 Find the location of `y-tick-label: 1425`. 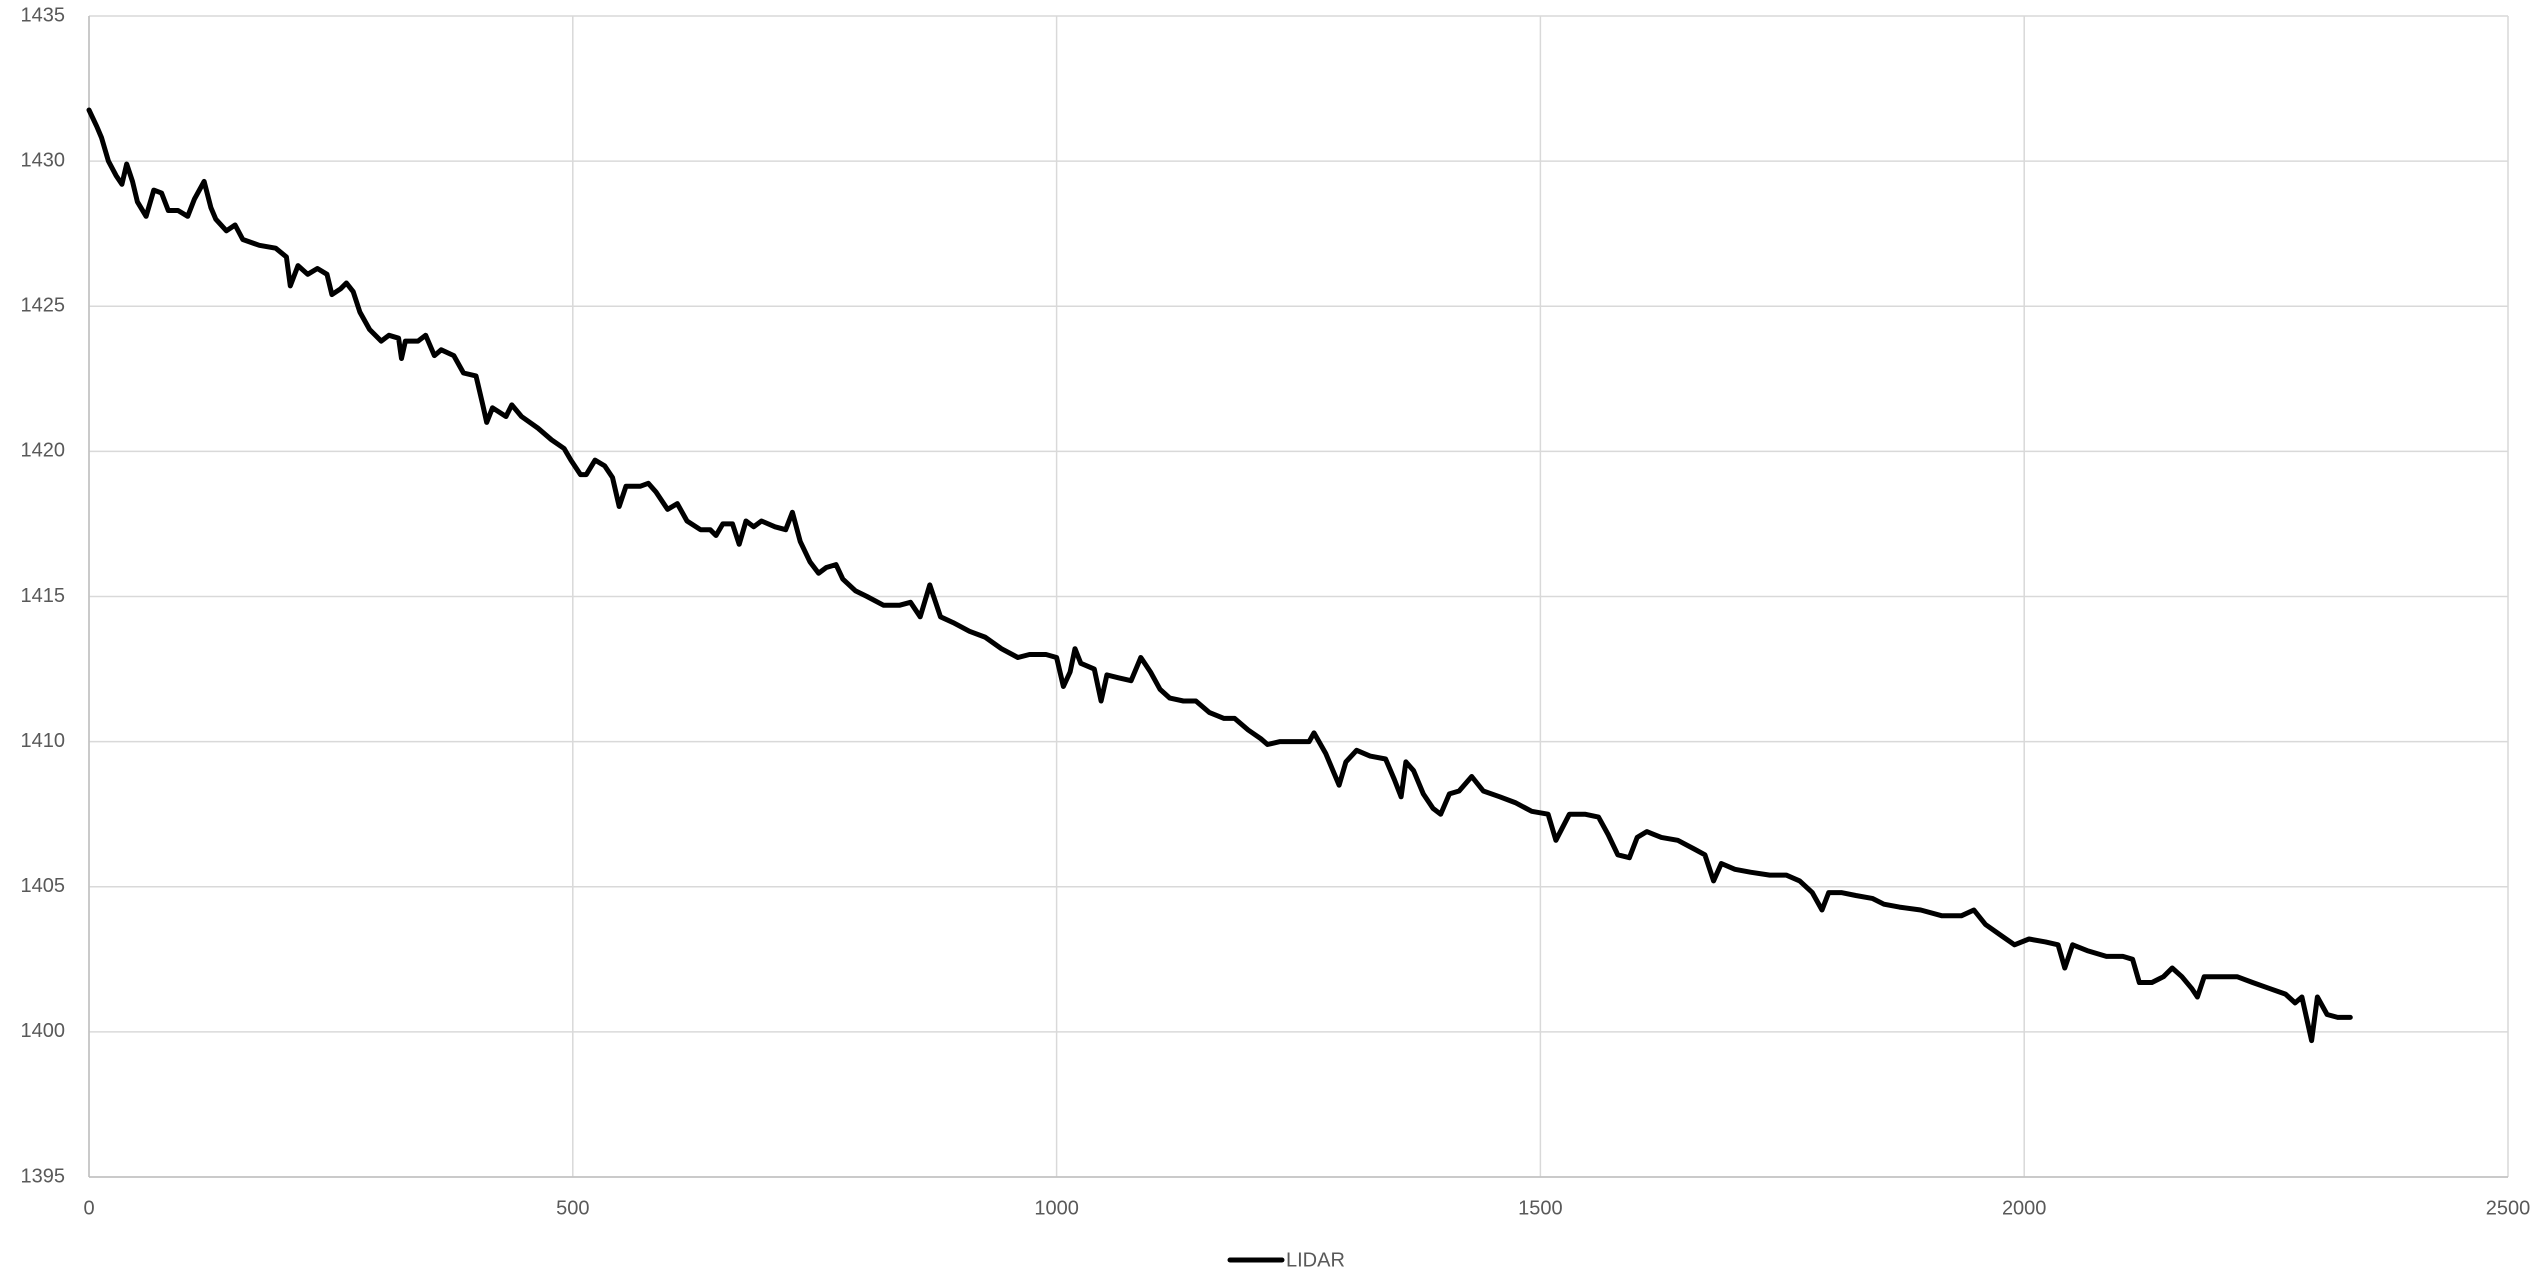

y-tick-label: 1425 is located at coordinates (43, 306).